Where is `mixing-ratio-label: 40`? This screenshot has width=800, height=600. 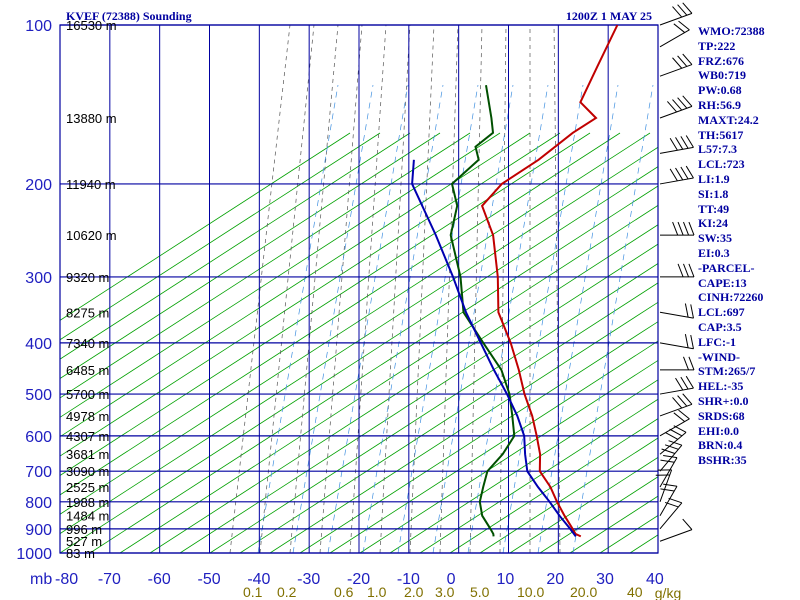
mixing-ratio-label: 40 is located at coordinates (635, 592).